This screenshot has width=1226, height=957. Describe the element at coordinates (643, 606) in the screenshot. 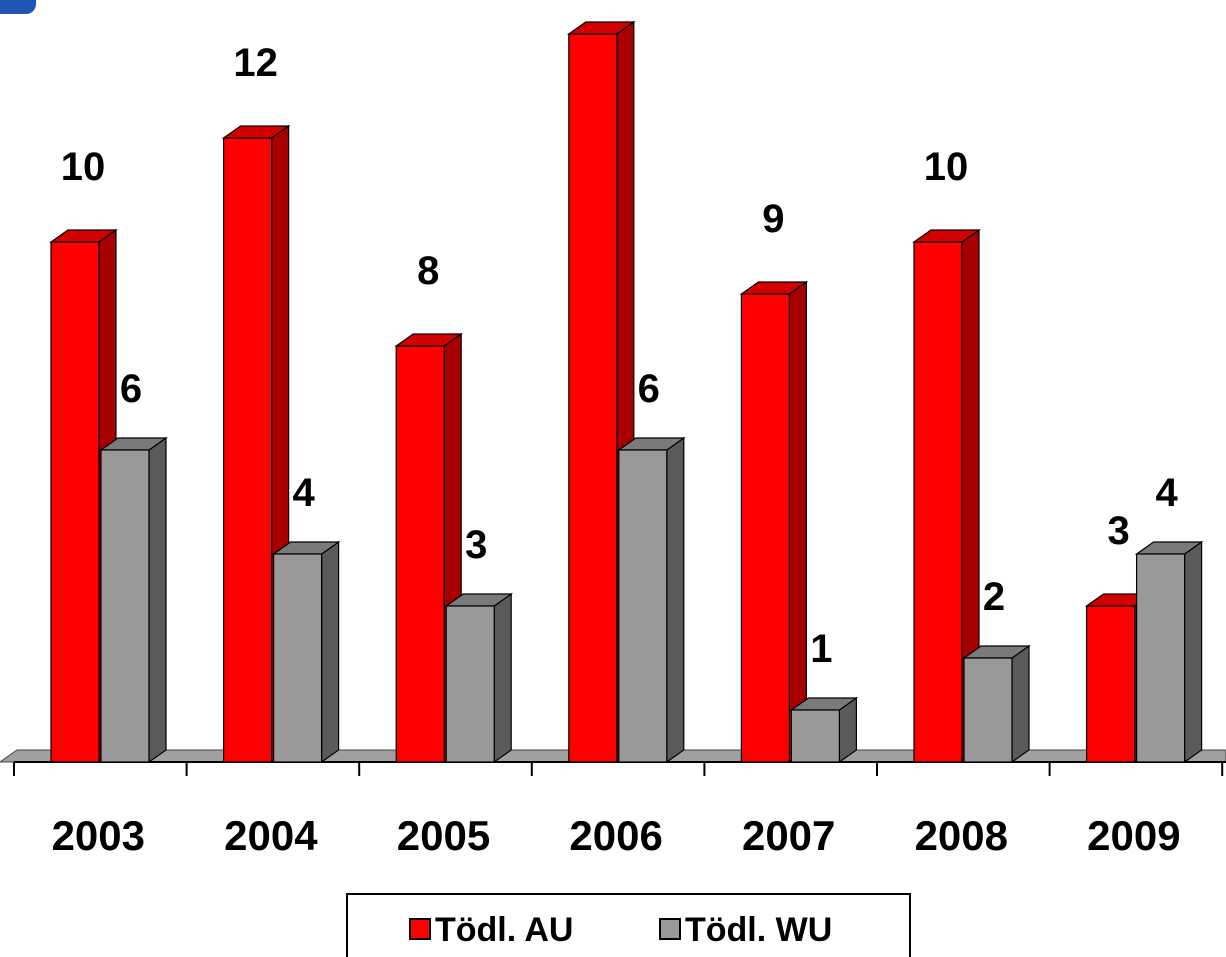

I see `bar-t-dl-wu-2006-front` at that location.